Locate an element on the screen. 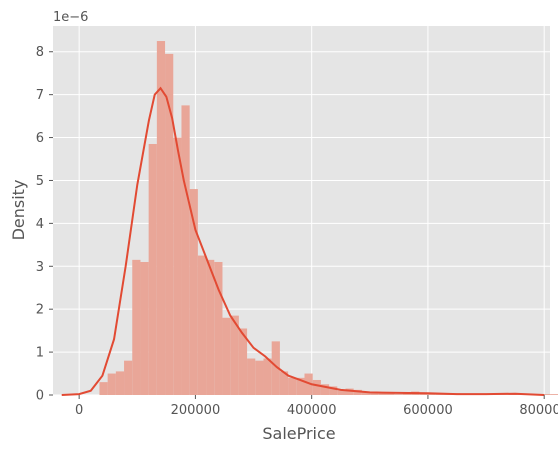 The image size is (558, 452). y-tick-label: 8 is located at coordinates (40, 52).